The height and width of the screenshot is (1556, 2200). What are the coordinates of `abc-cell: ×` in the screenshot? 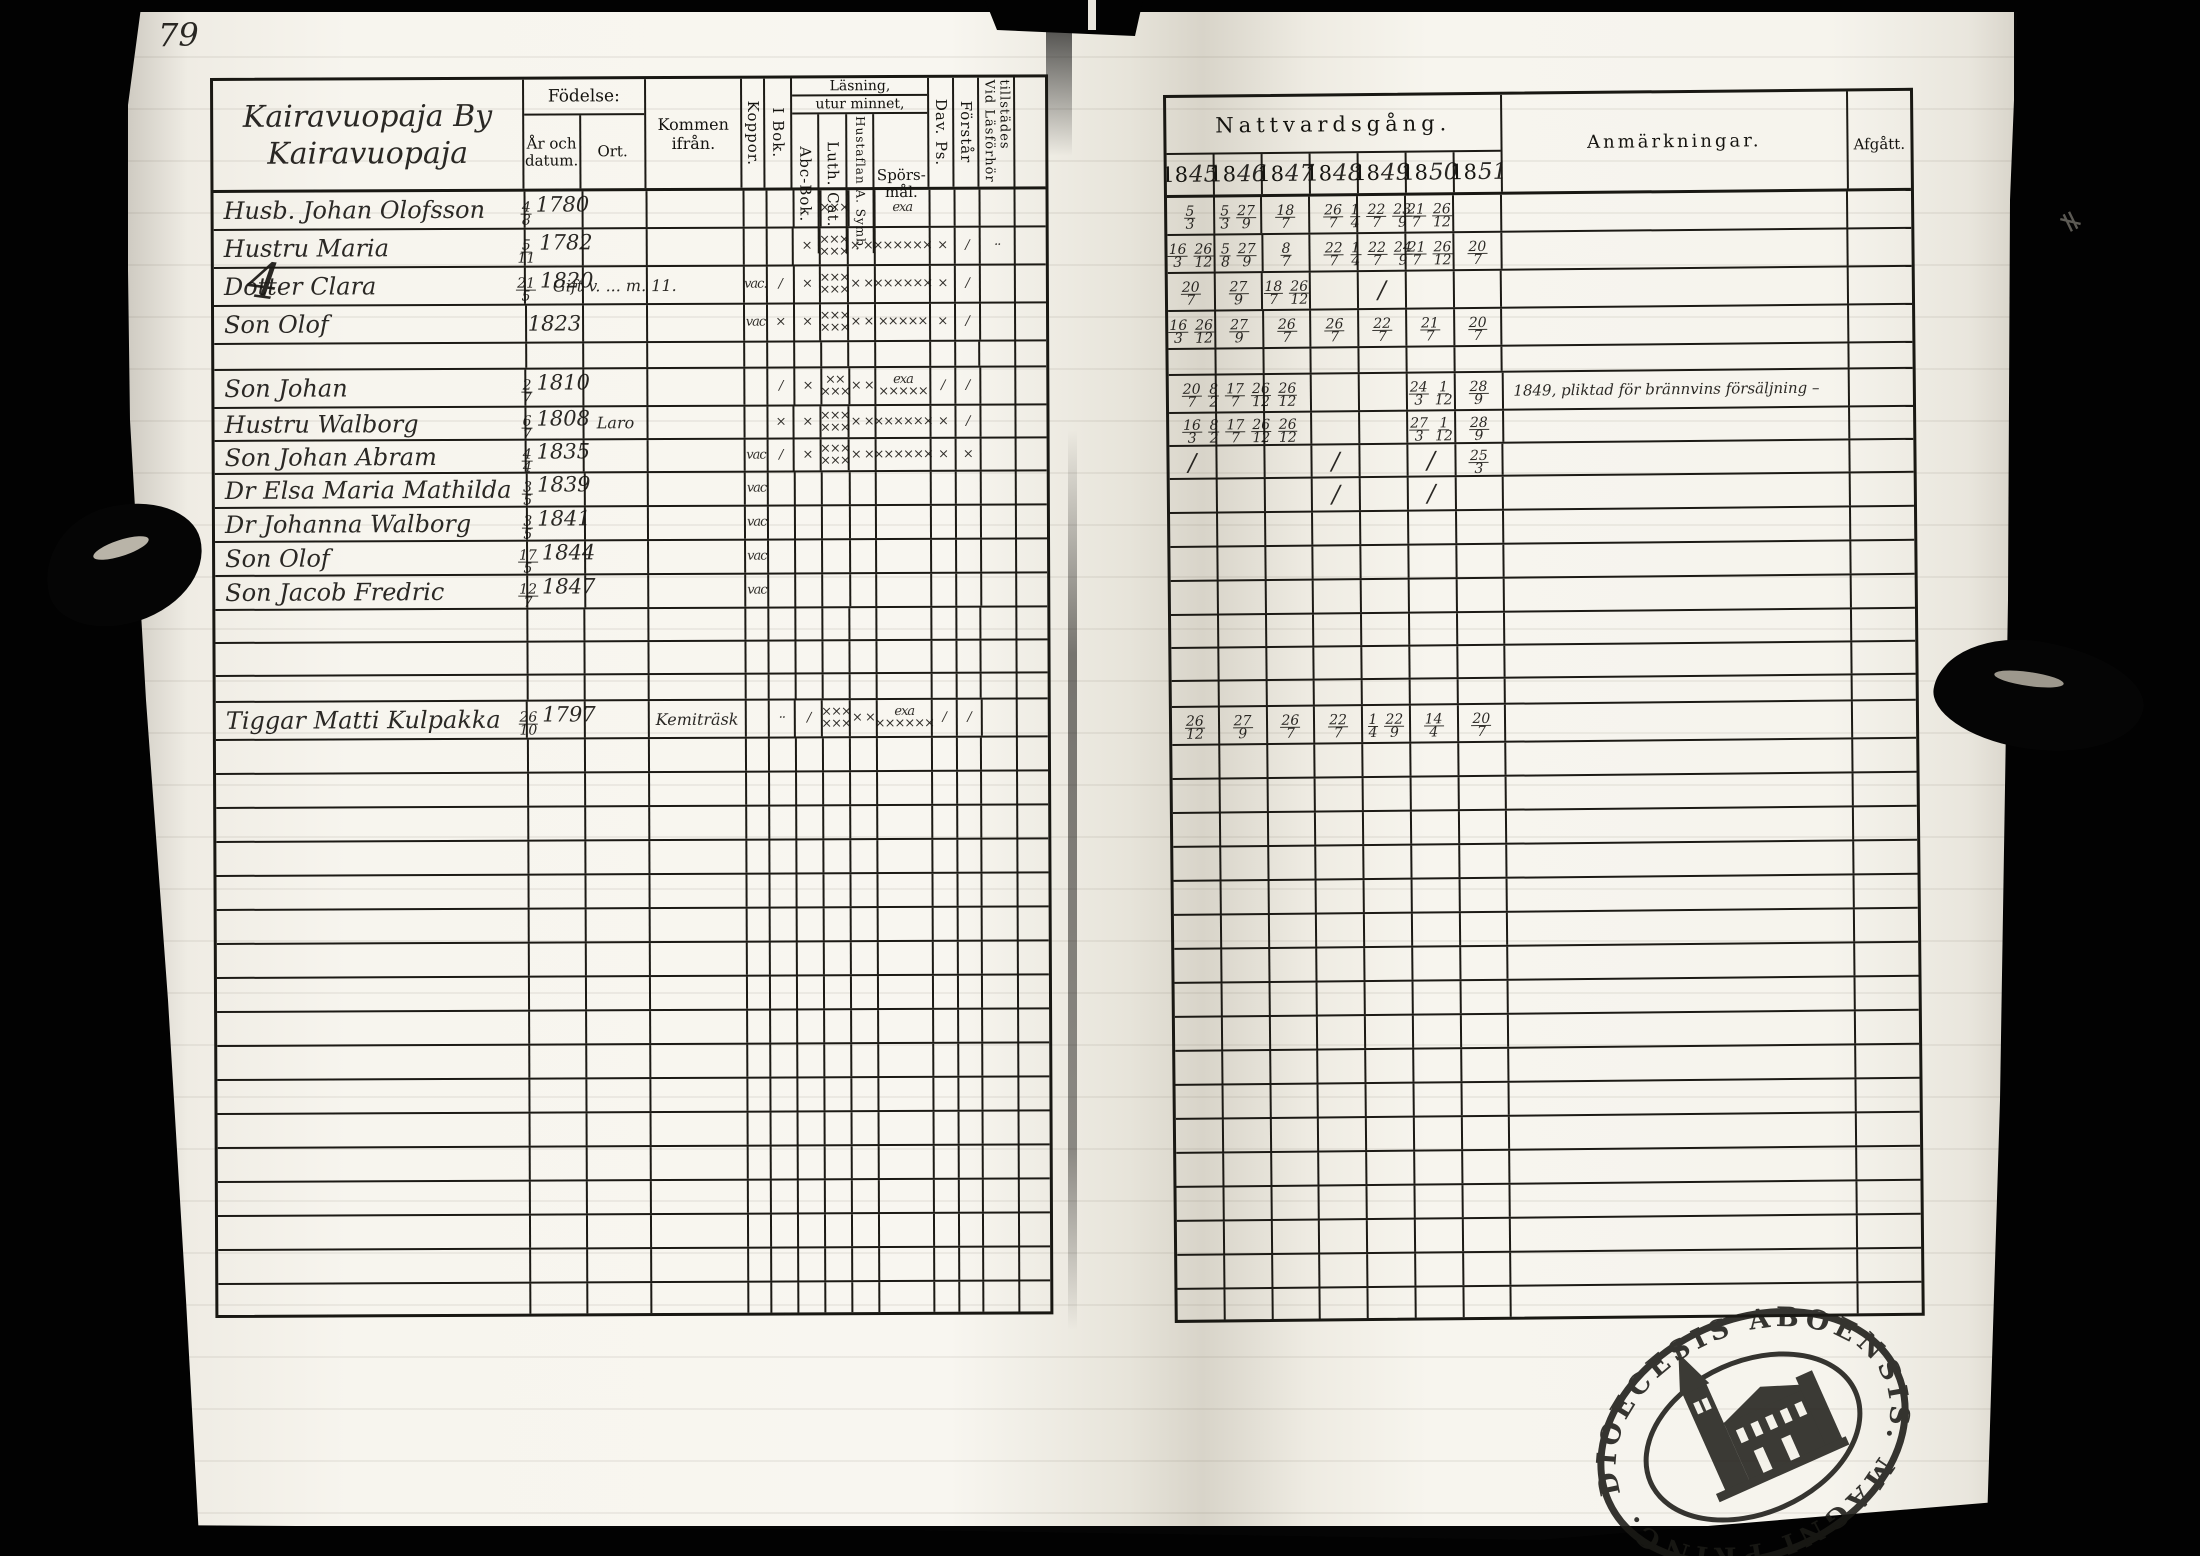 It's located at (808, 284).